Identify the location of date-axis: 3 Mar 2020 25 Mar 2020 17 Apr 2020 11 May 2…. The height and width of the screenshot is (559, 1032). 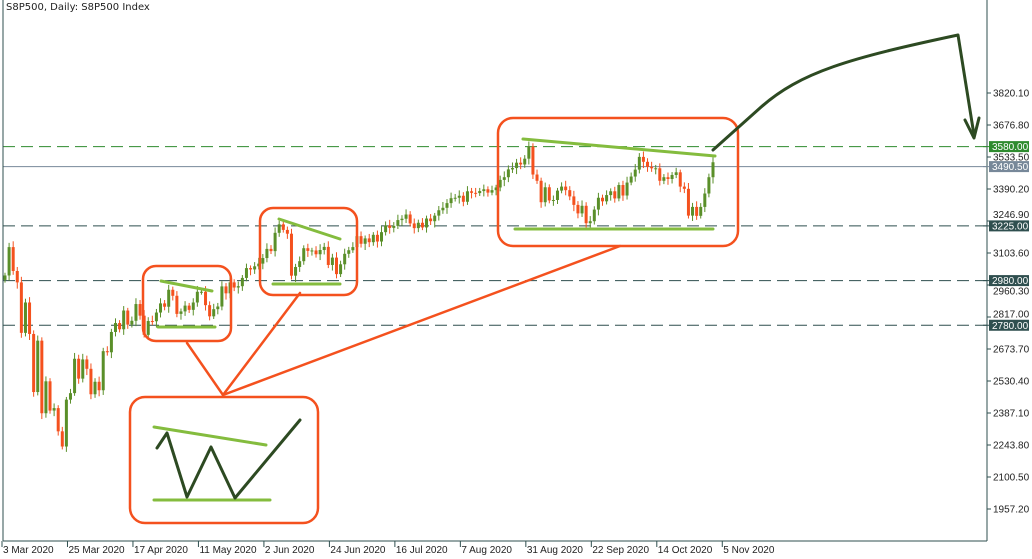
(388, 548).